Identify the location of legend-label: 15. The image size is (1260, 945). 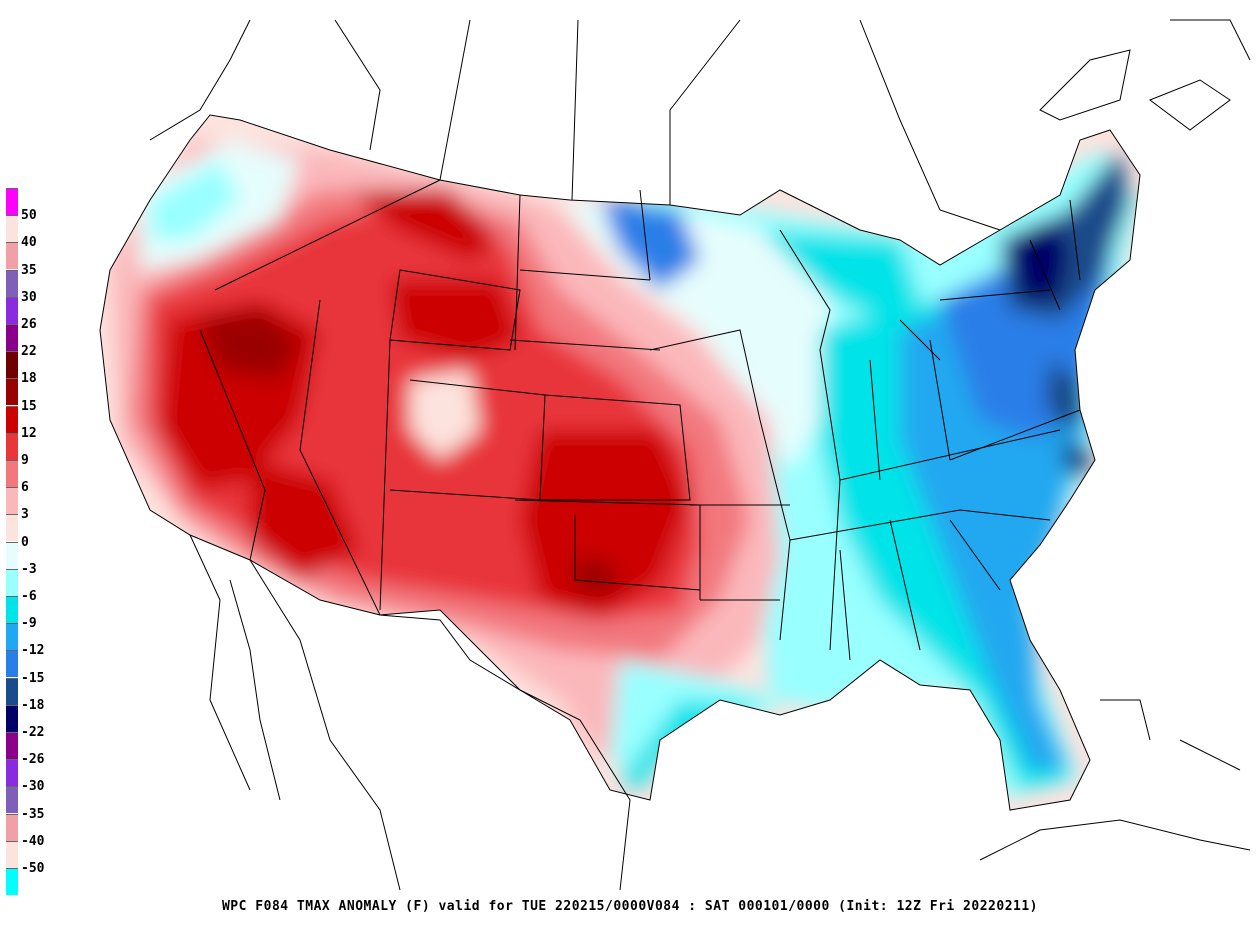
(29, 406).